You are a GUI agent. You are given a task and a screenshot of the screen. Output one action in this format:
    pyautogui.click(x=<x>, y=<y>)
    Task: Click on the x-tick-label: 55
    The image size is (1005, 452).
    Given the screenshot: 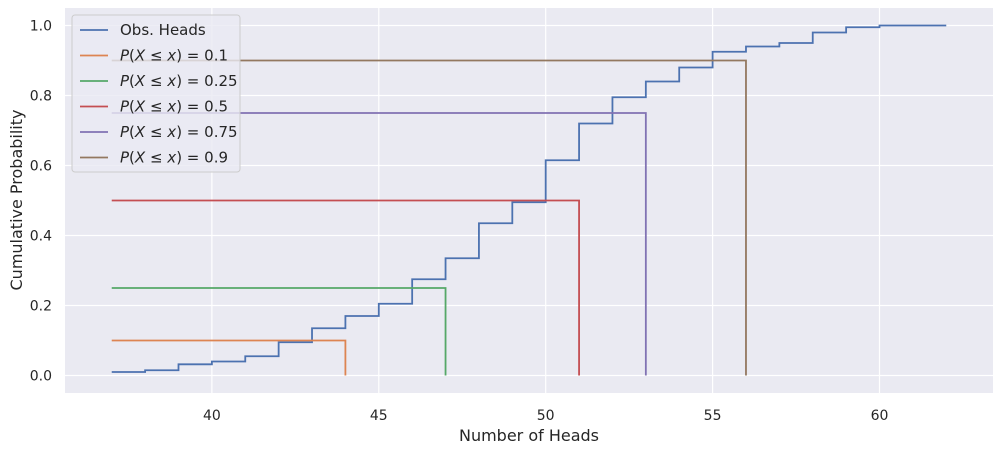 What is the action you would take?
    pyautogui.click(x=713, y=416)
    